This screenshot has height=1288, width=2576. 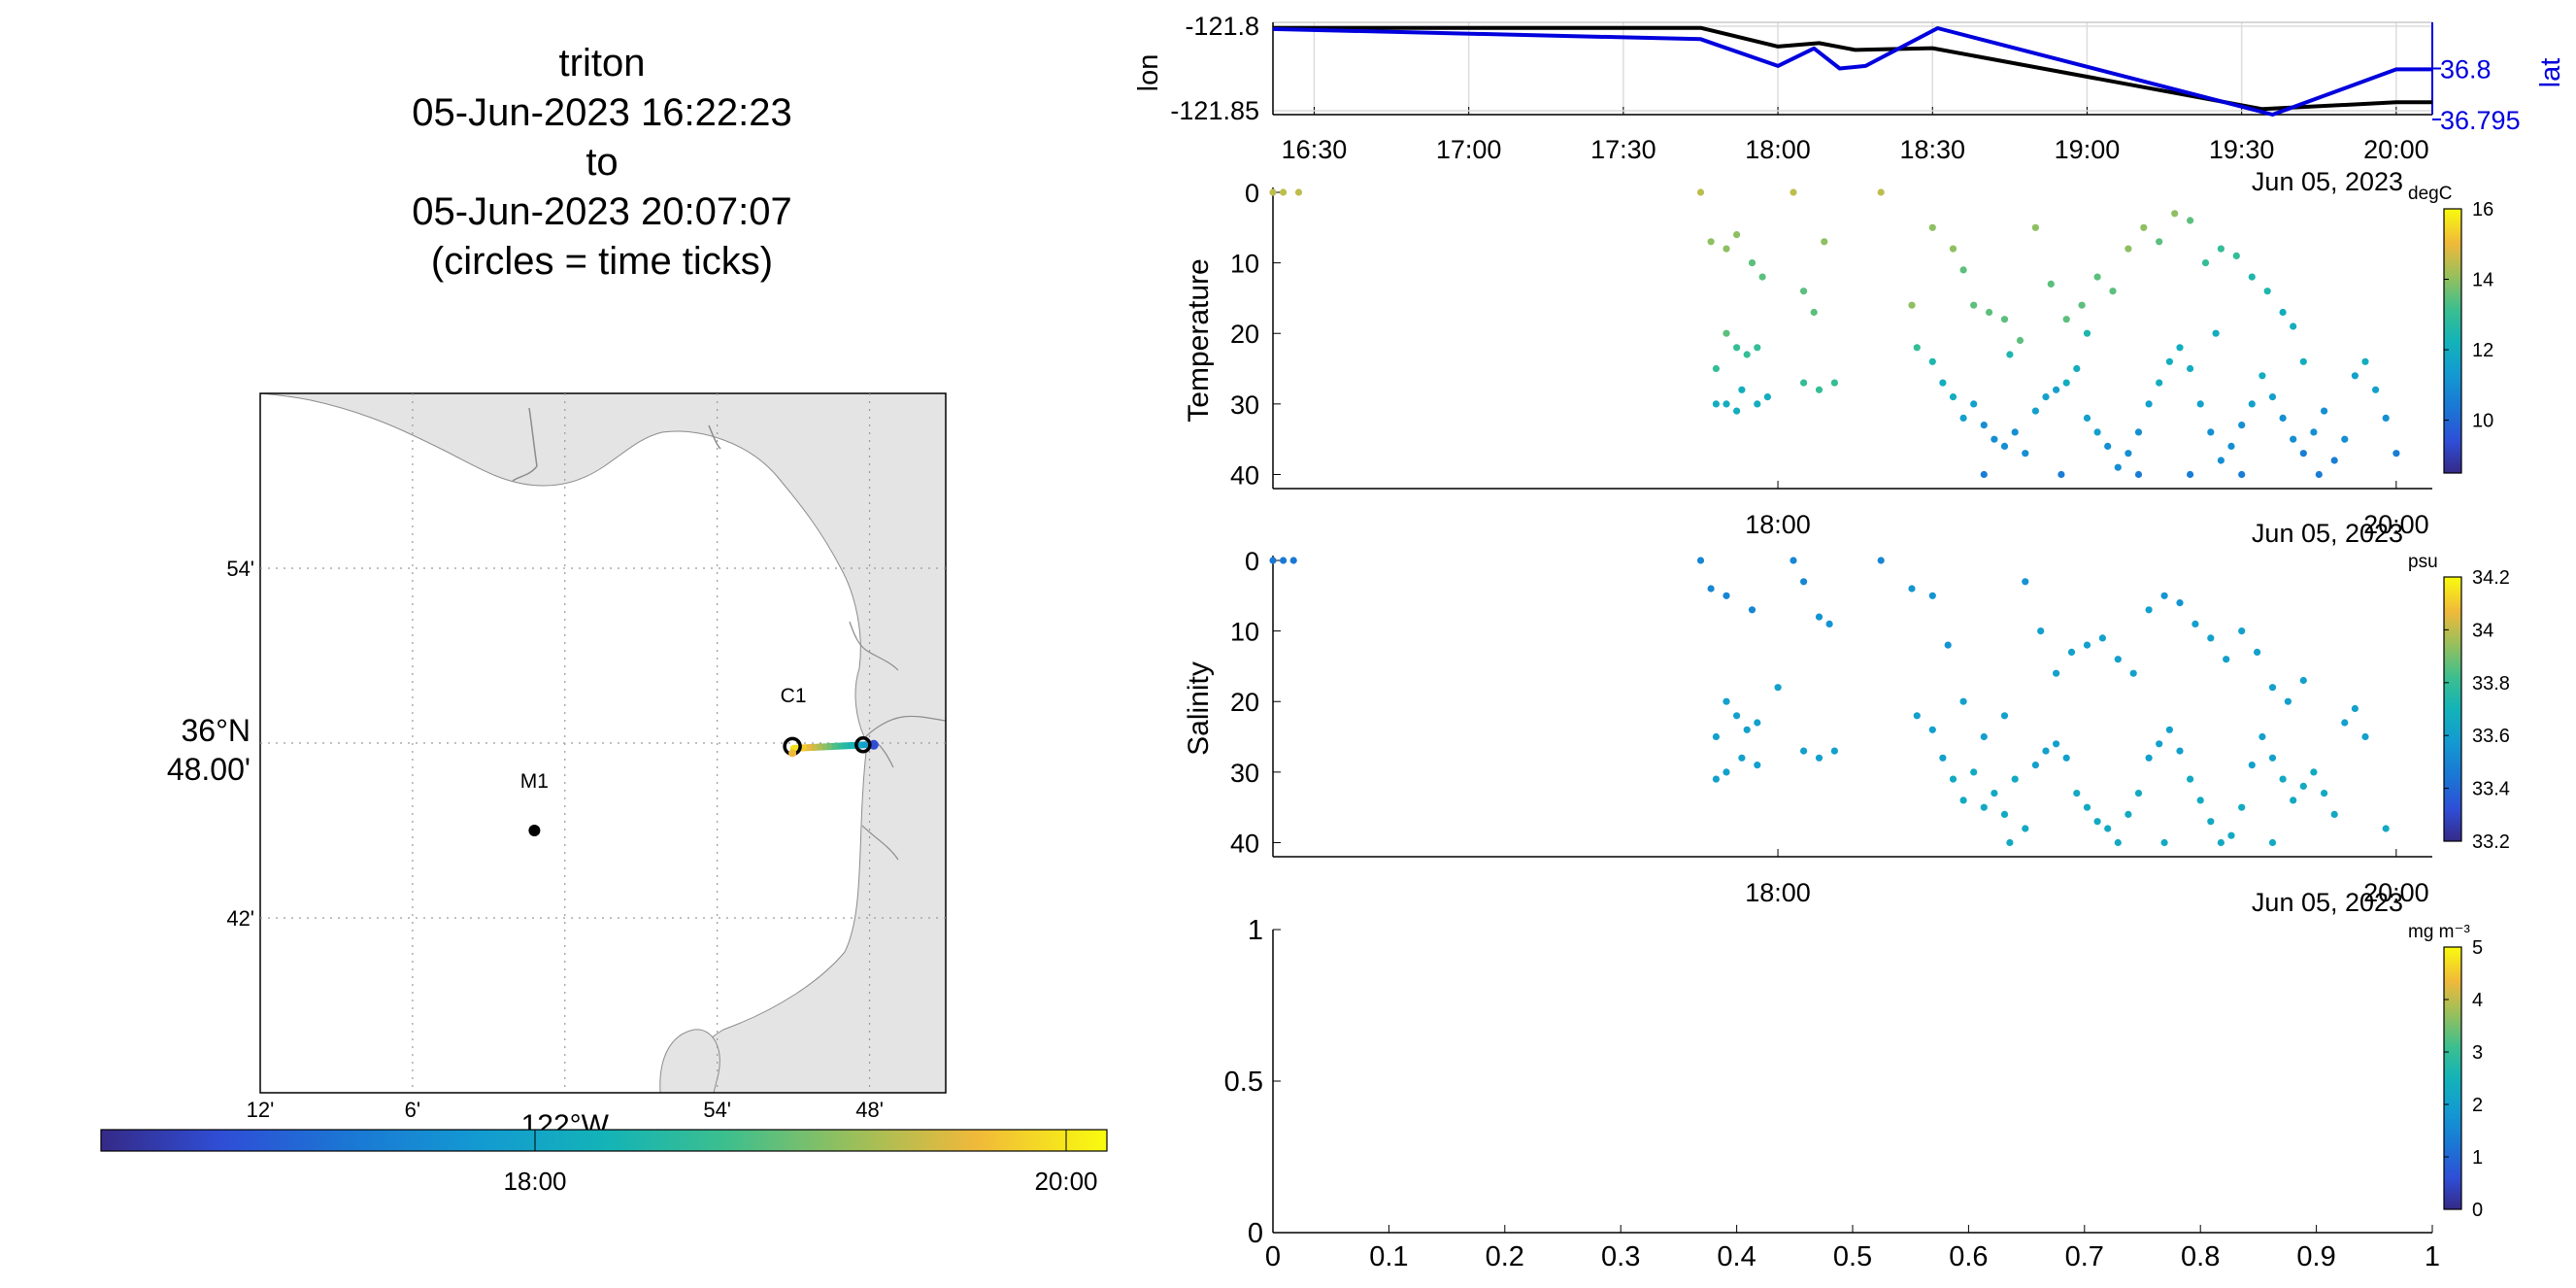 What do you see at coordinates (217, 730) in the screenshot?
I see `map-lat-tick-label: 36°N` at bounding box center [217, 730].